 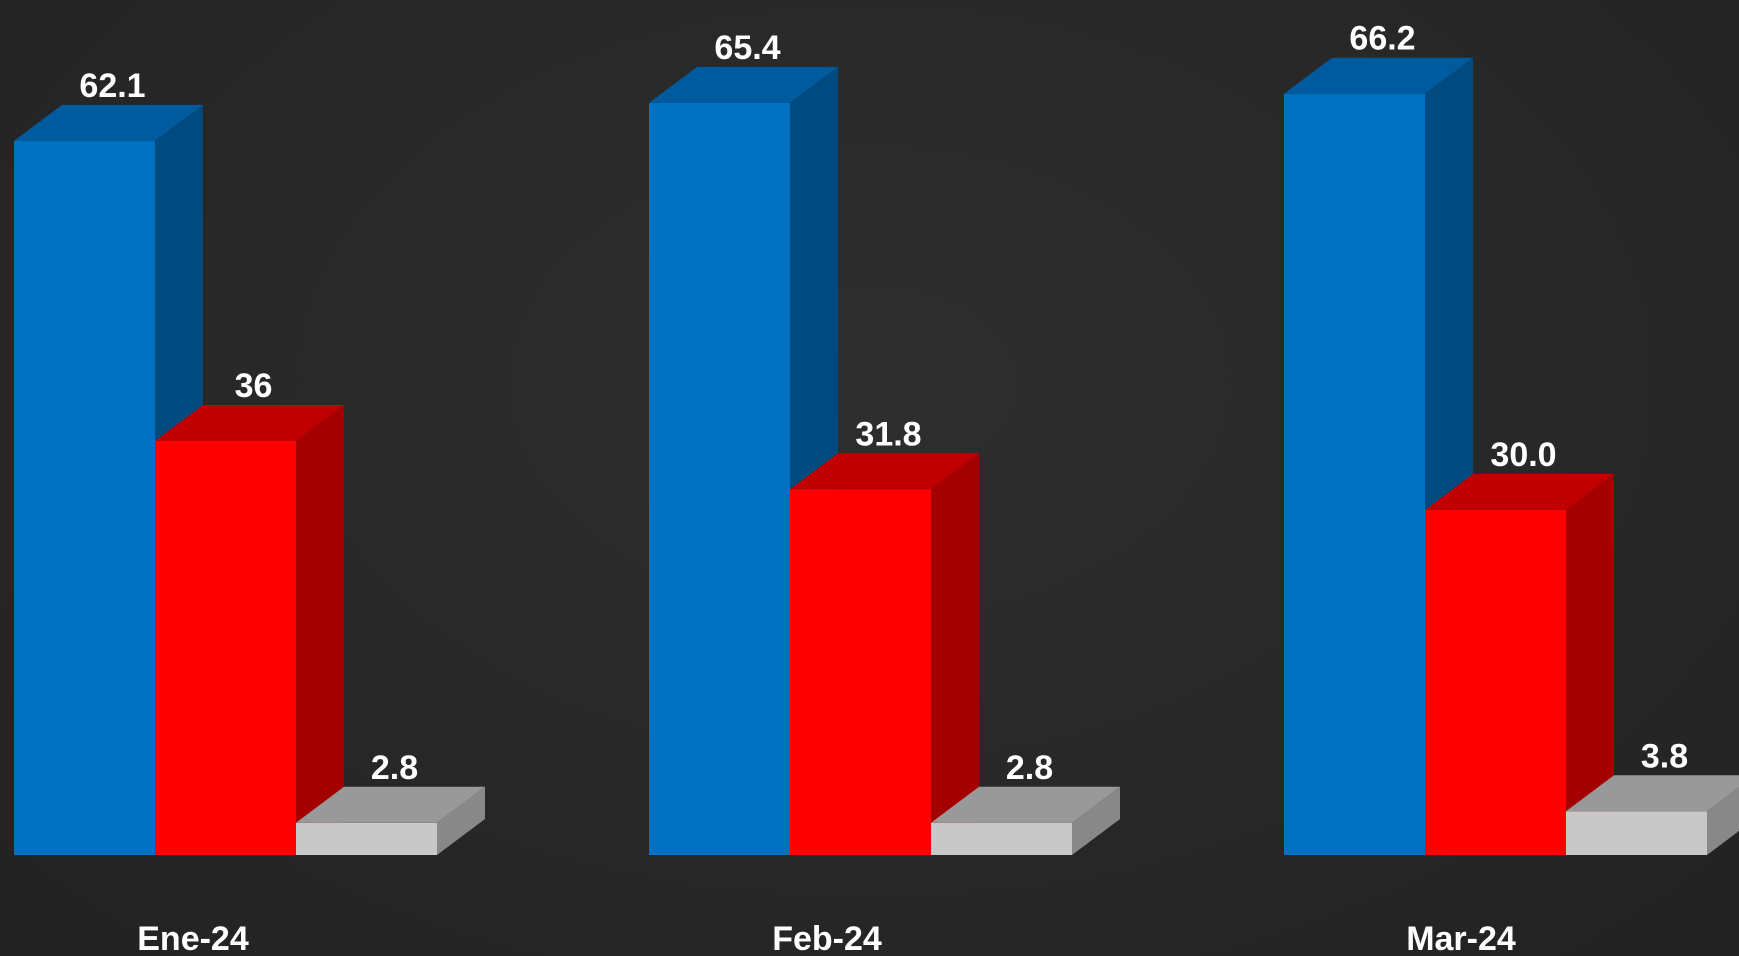 What do you see at coordinates (827, 938) in the screenshot?
I see `category-label: Feb-24` at bounding box center [827, 938].